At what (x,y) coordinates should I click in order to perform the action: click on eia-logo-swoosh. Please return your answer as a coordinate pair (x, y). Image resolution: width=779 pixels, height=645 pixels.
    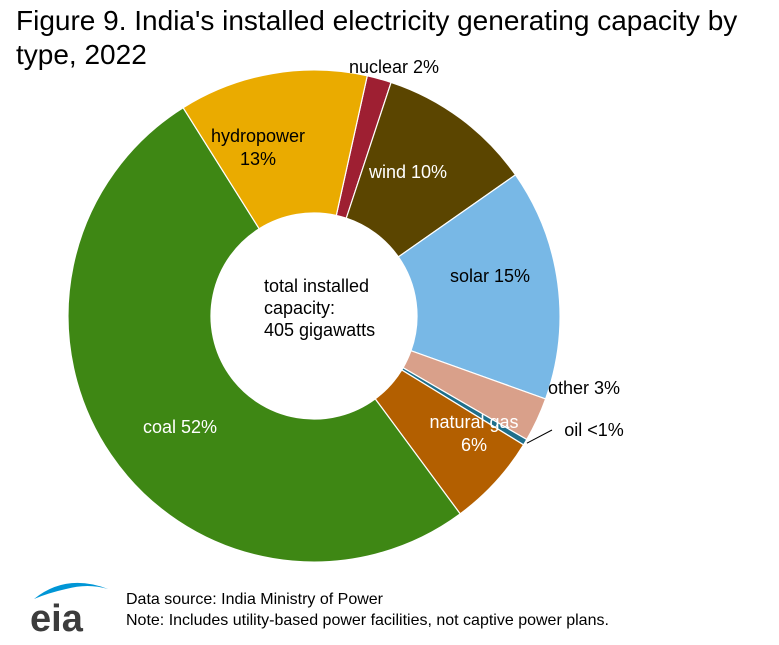
    Looking at the image, I should click on (71, 590).